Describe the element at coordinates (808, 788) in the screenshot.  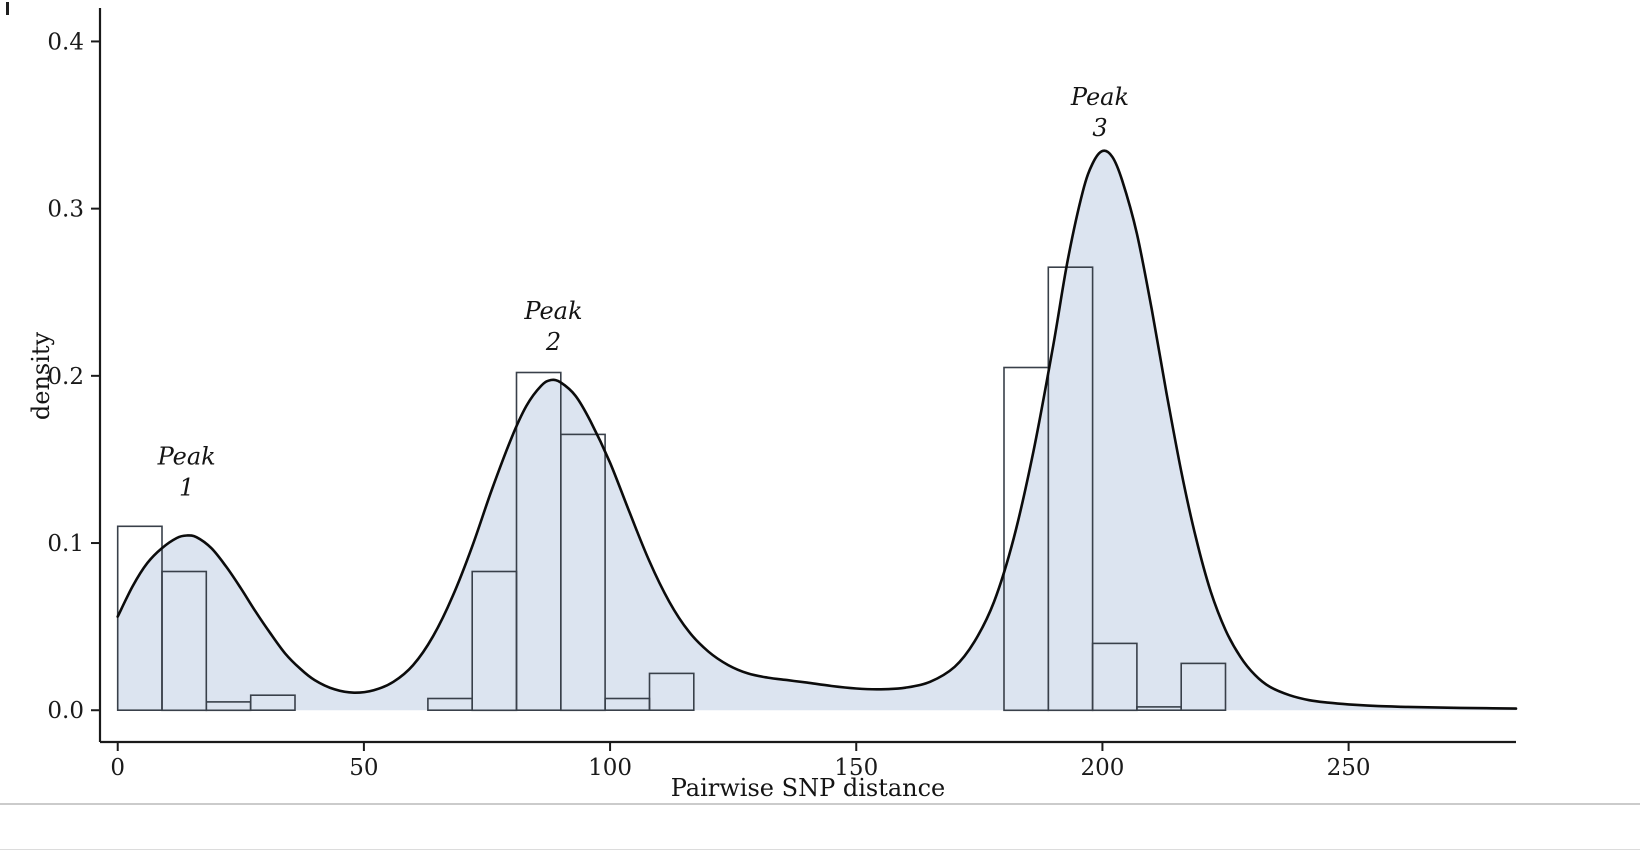
I see `x-axis-title: Pairwise SNP distance` at that location.